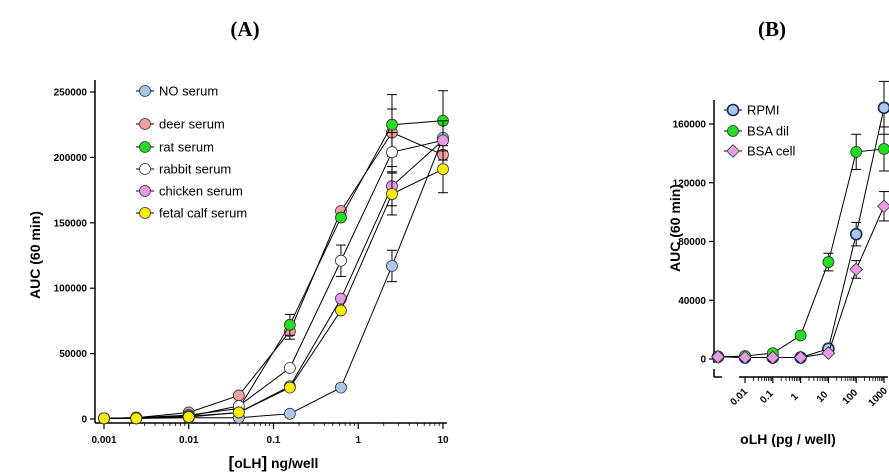  Describe the element at coordinates (73, 354) in the screenshot. I see `y-tick-label-a: 50000` at that location.